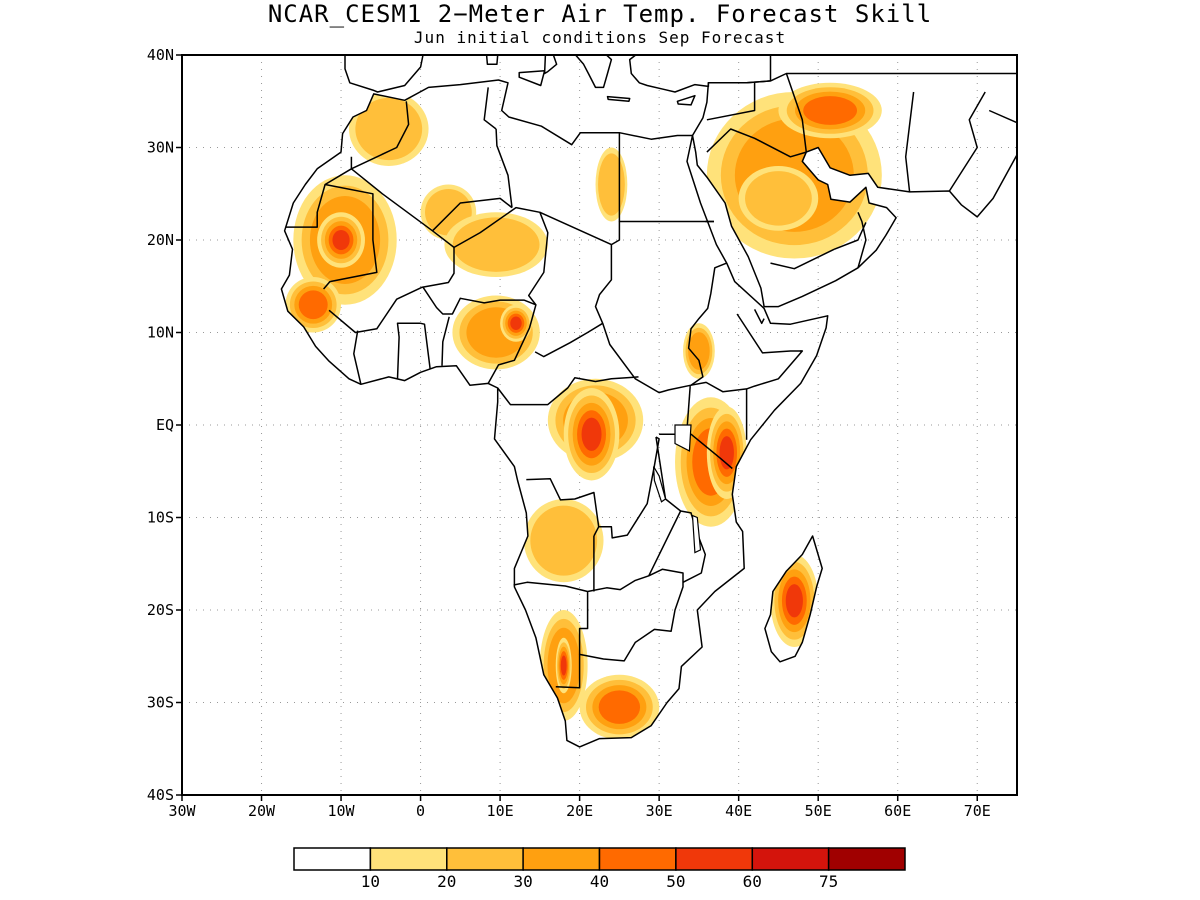 The height and width of the screenshot is (900, 1200). Describe the element at coordinates (160, 610) in the screenshot. I see `lat-tick-label: 20S` at that location.